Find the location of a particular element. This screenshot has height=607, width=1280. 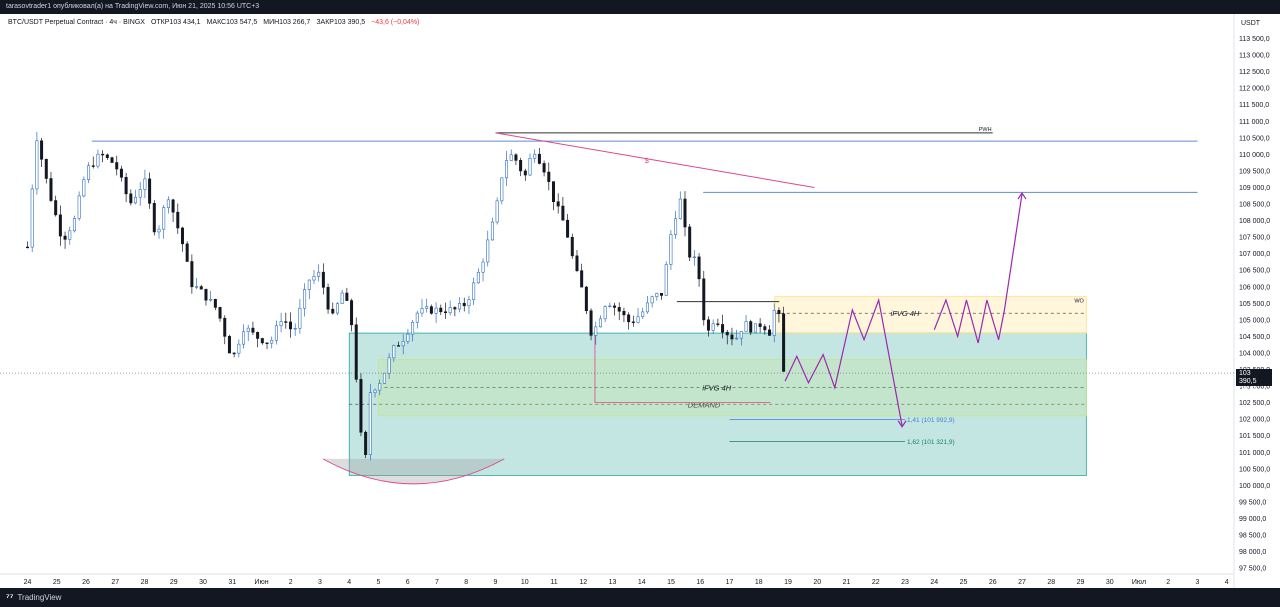

y-tick-label: 98 000,0 is located at coordinates (1252, 552).